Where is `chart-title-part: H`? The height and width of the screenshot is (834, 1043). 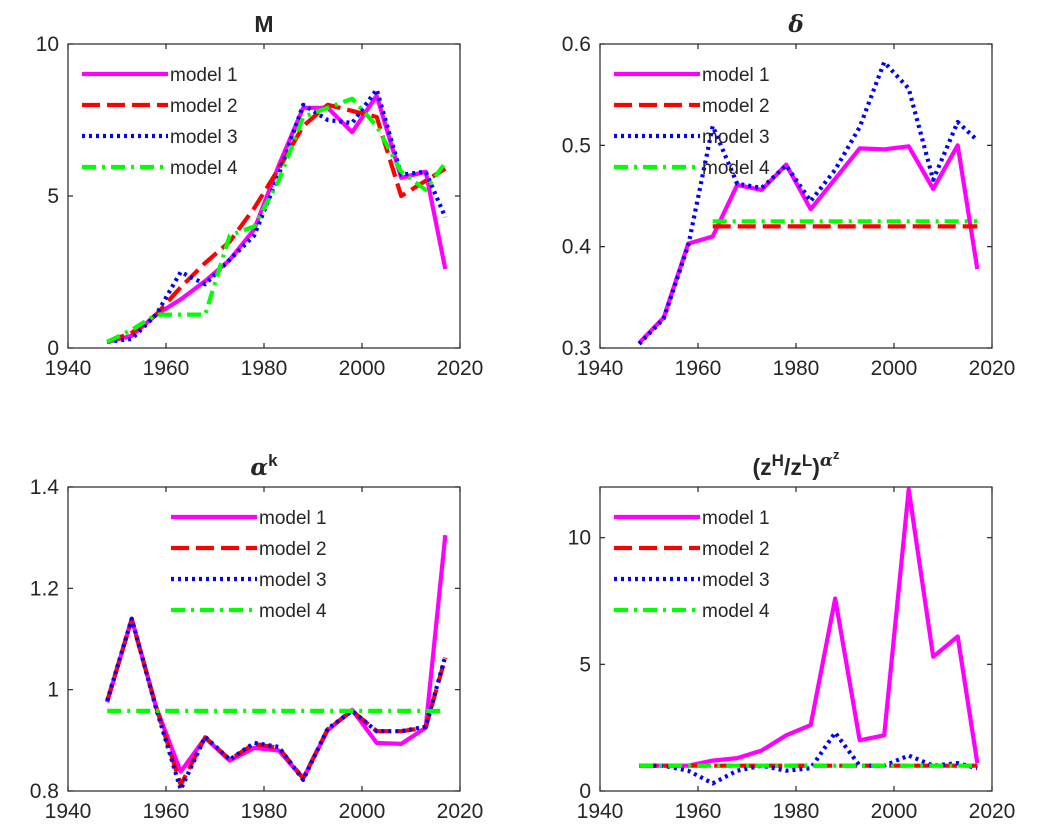
chart-title-part: H is located at coordinates (778, 460).